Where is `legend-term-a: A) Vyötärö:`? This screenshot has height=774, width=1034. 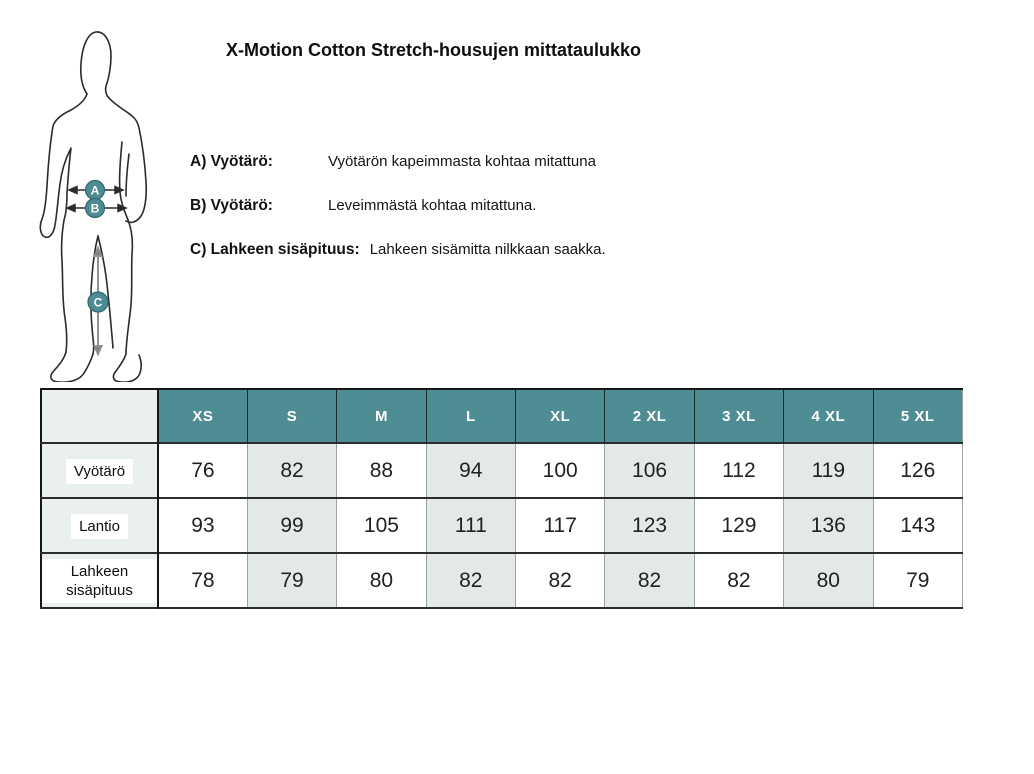 legend-term-a: A) Vyötärö: is located at coordinates (231, 161).